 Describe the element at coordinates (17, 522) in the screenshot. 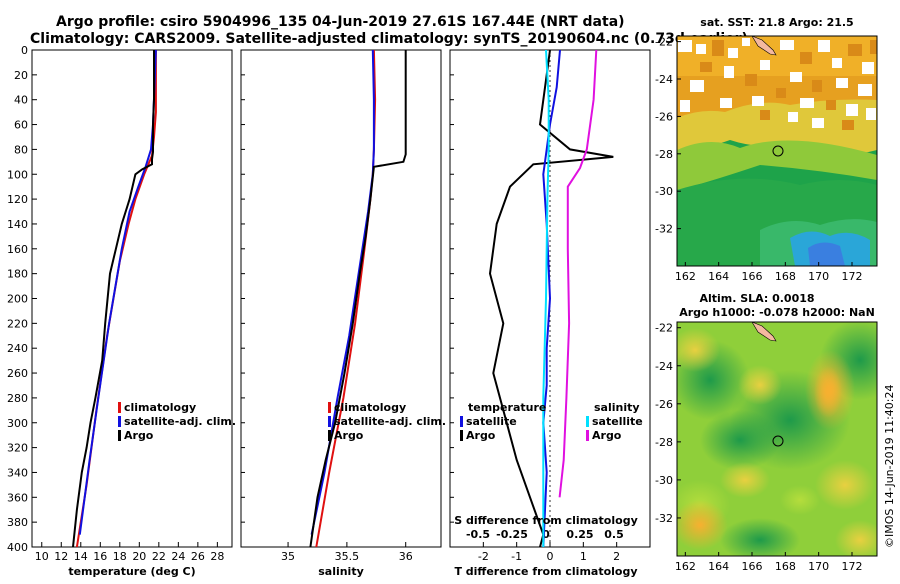

I see `depth-tick-label: 380` at that location.